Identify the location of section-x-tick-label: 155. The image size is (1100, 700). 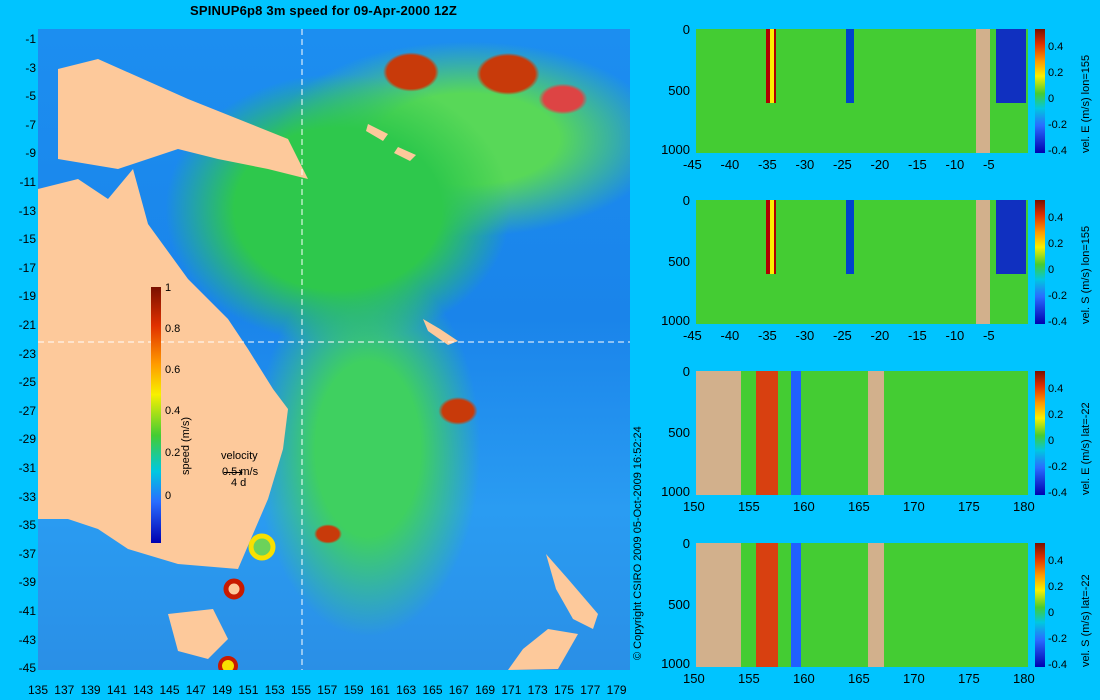
(749, 506).